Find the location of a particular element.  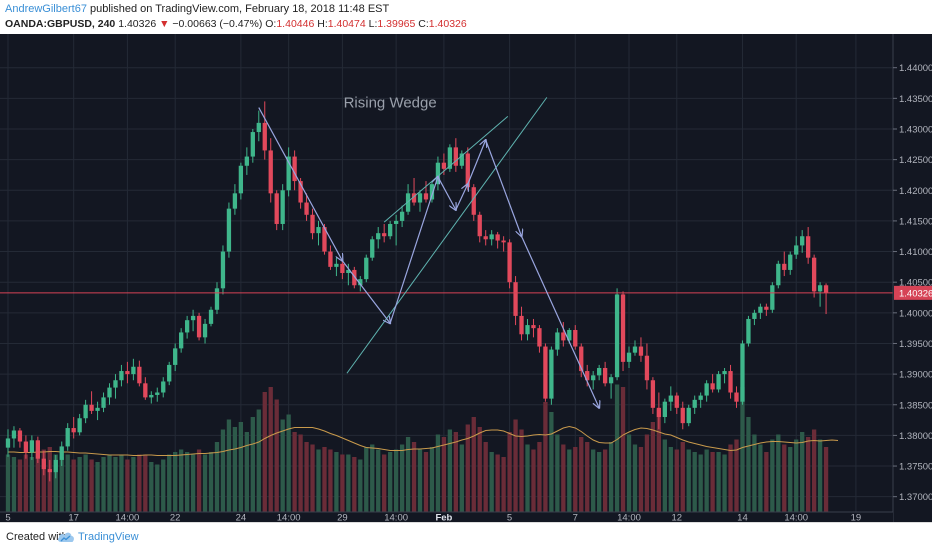

wedge-lower-trendline is located at coordinates (447, 235).